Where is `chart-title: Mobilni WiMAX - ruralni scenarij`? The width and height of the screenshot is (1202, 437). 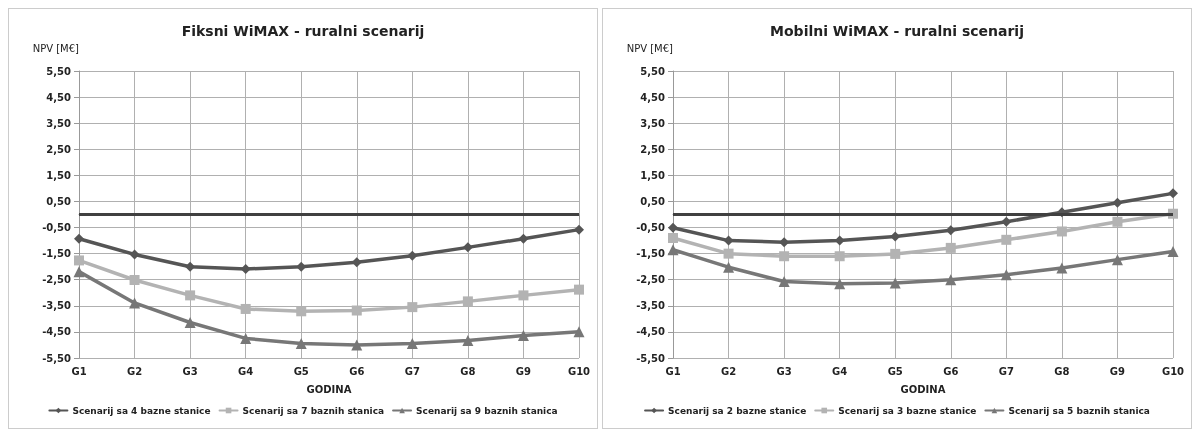 chart-title: Mobilni WiMAX - ruralni scenarij is located at coordinates (897, 31).